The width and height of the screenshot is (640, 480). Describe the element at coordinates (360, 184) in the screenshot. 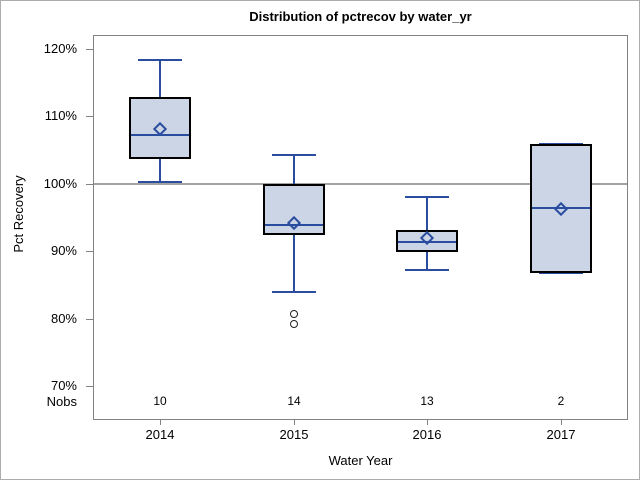

I see `reference-line-100pct` at that location.